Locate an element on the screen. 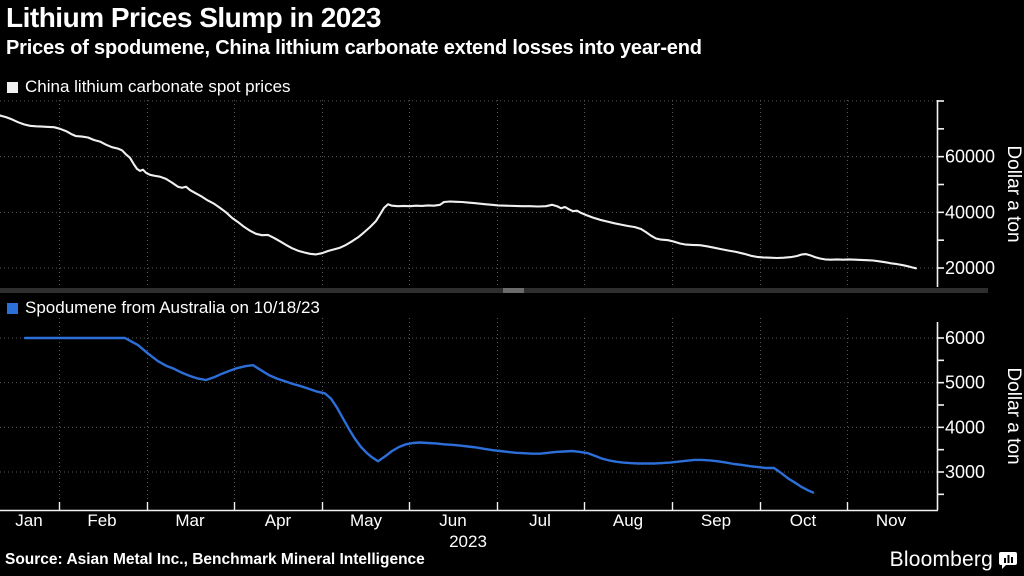  month-label-sep: Sep is located at coordinates (716, 520).